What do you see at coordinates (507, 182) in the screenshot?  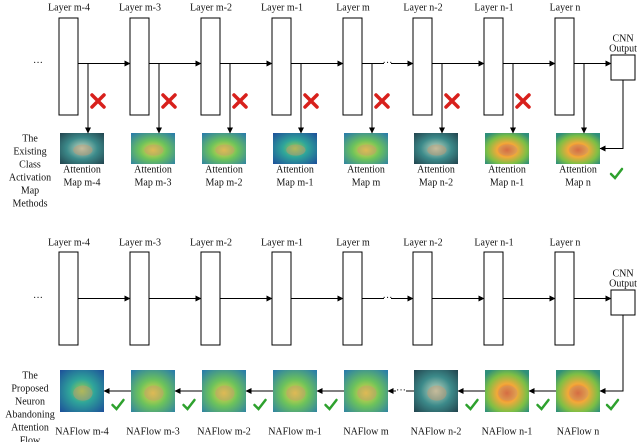 I see `map-caption: Map n-1` at bounding box center [507, 182].